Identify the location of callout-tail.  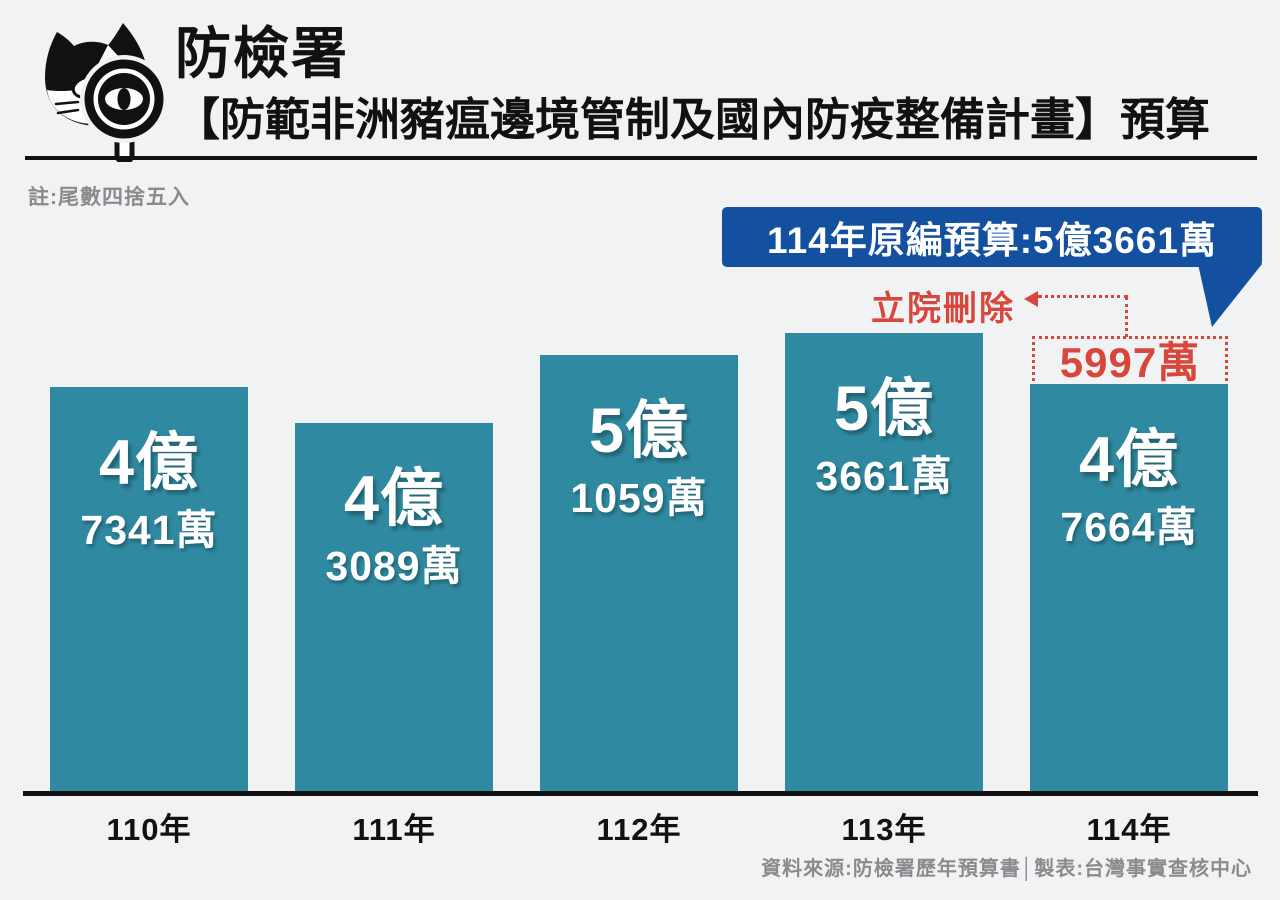
(1230, 295).